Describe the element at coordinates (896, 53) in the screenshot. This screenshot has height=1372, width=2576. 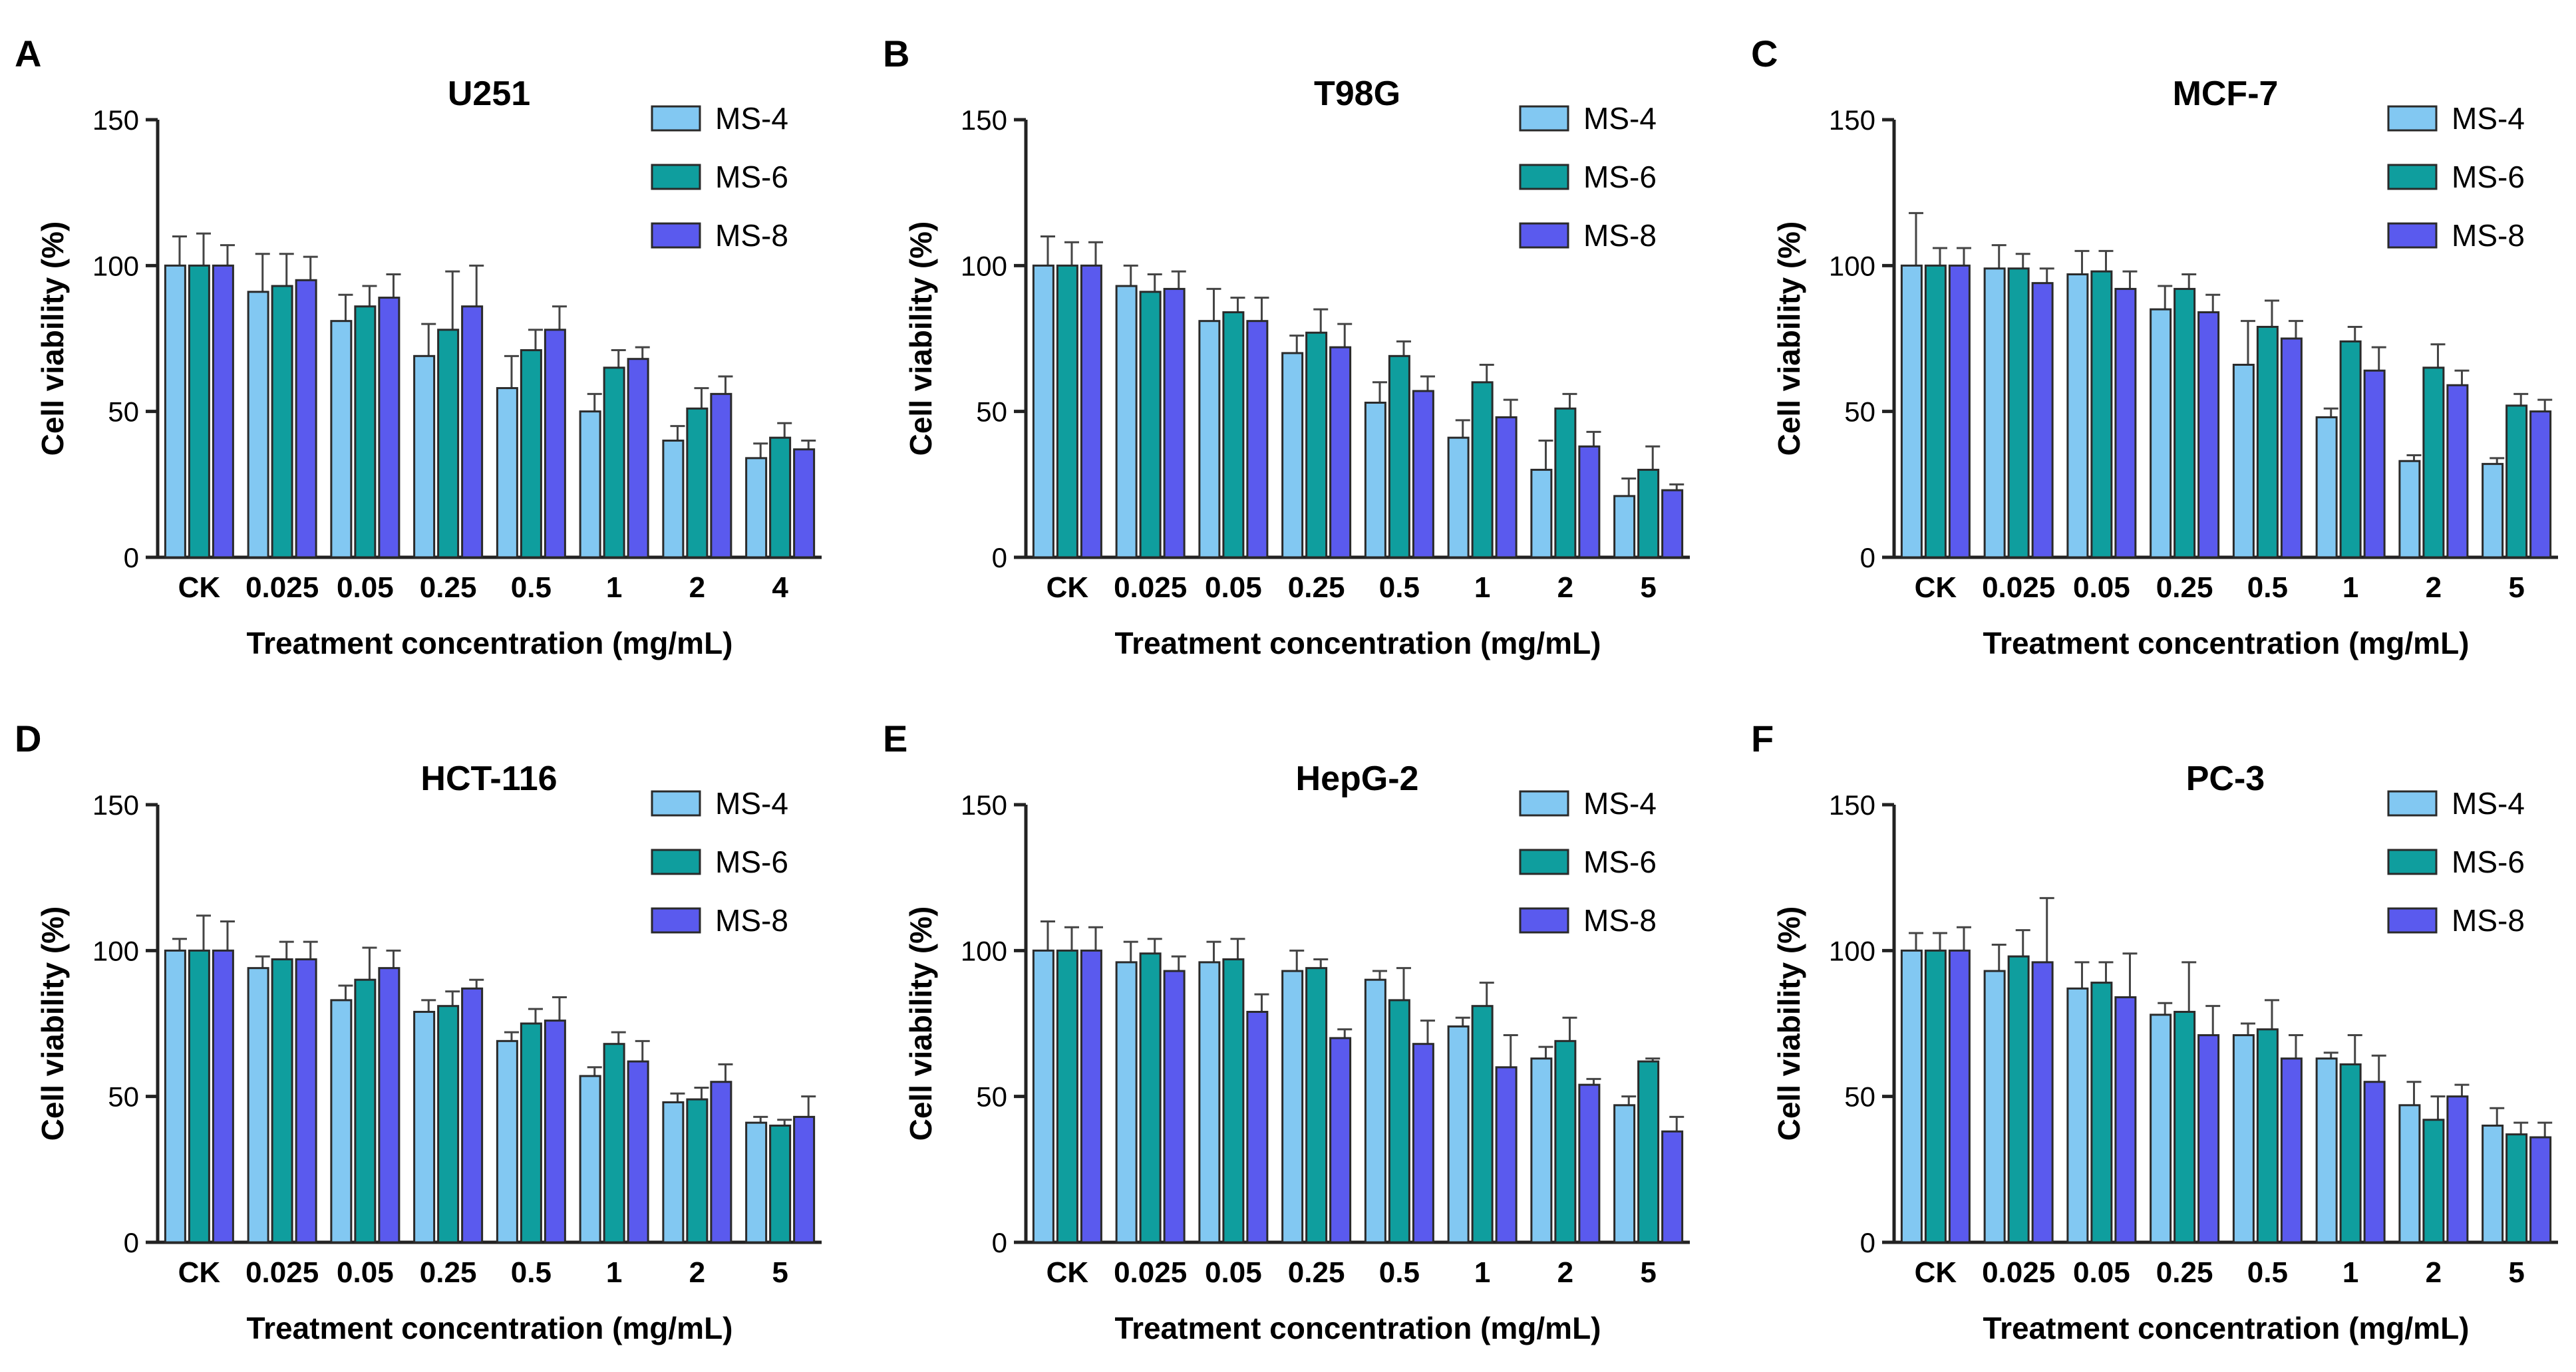
I see `panel-letter: B` at that location.